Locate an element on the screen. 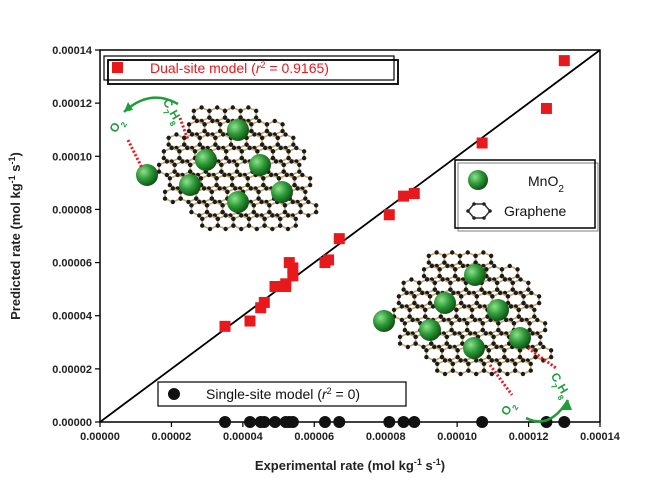 The height and width of the screenshot is (500, 667). y-tick-label: 0.00014 is located at coordinates (72, 51).